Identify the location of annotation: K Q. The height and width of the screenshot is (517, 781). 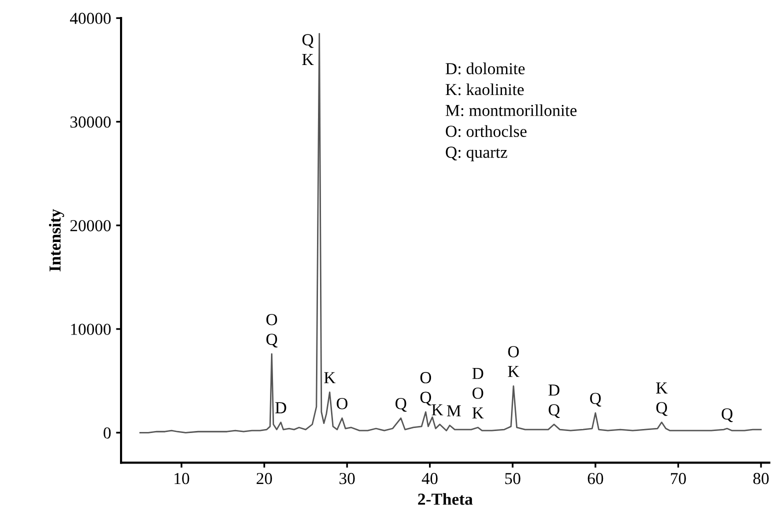
(662, 399).